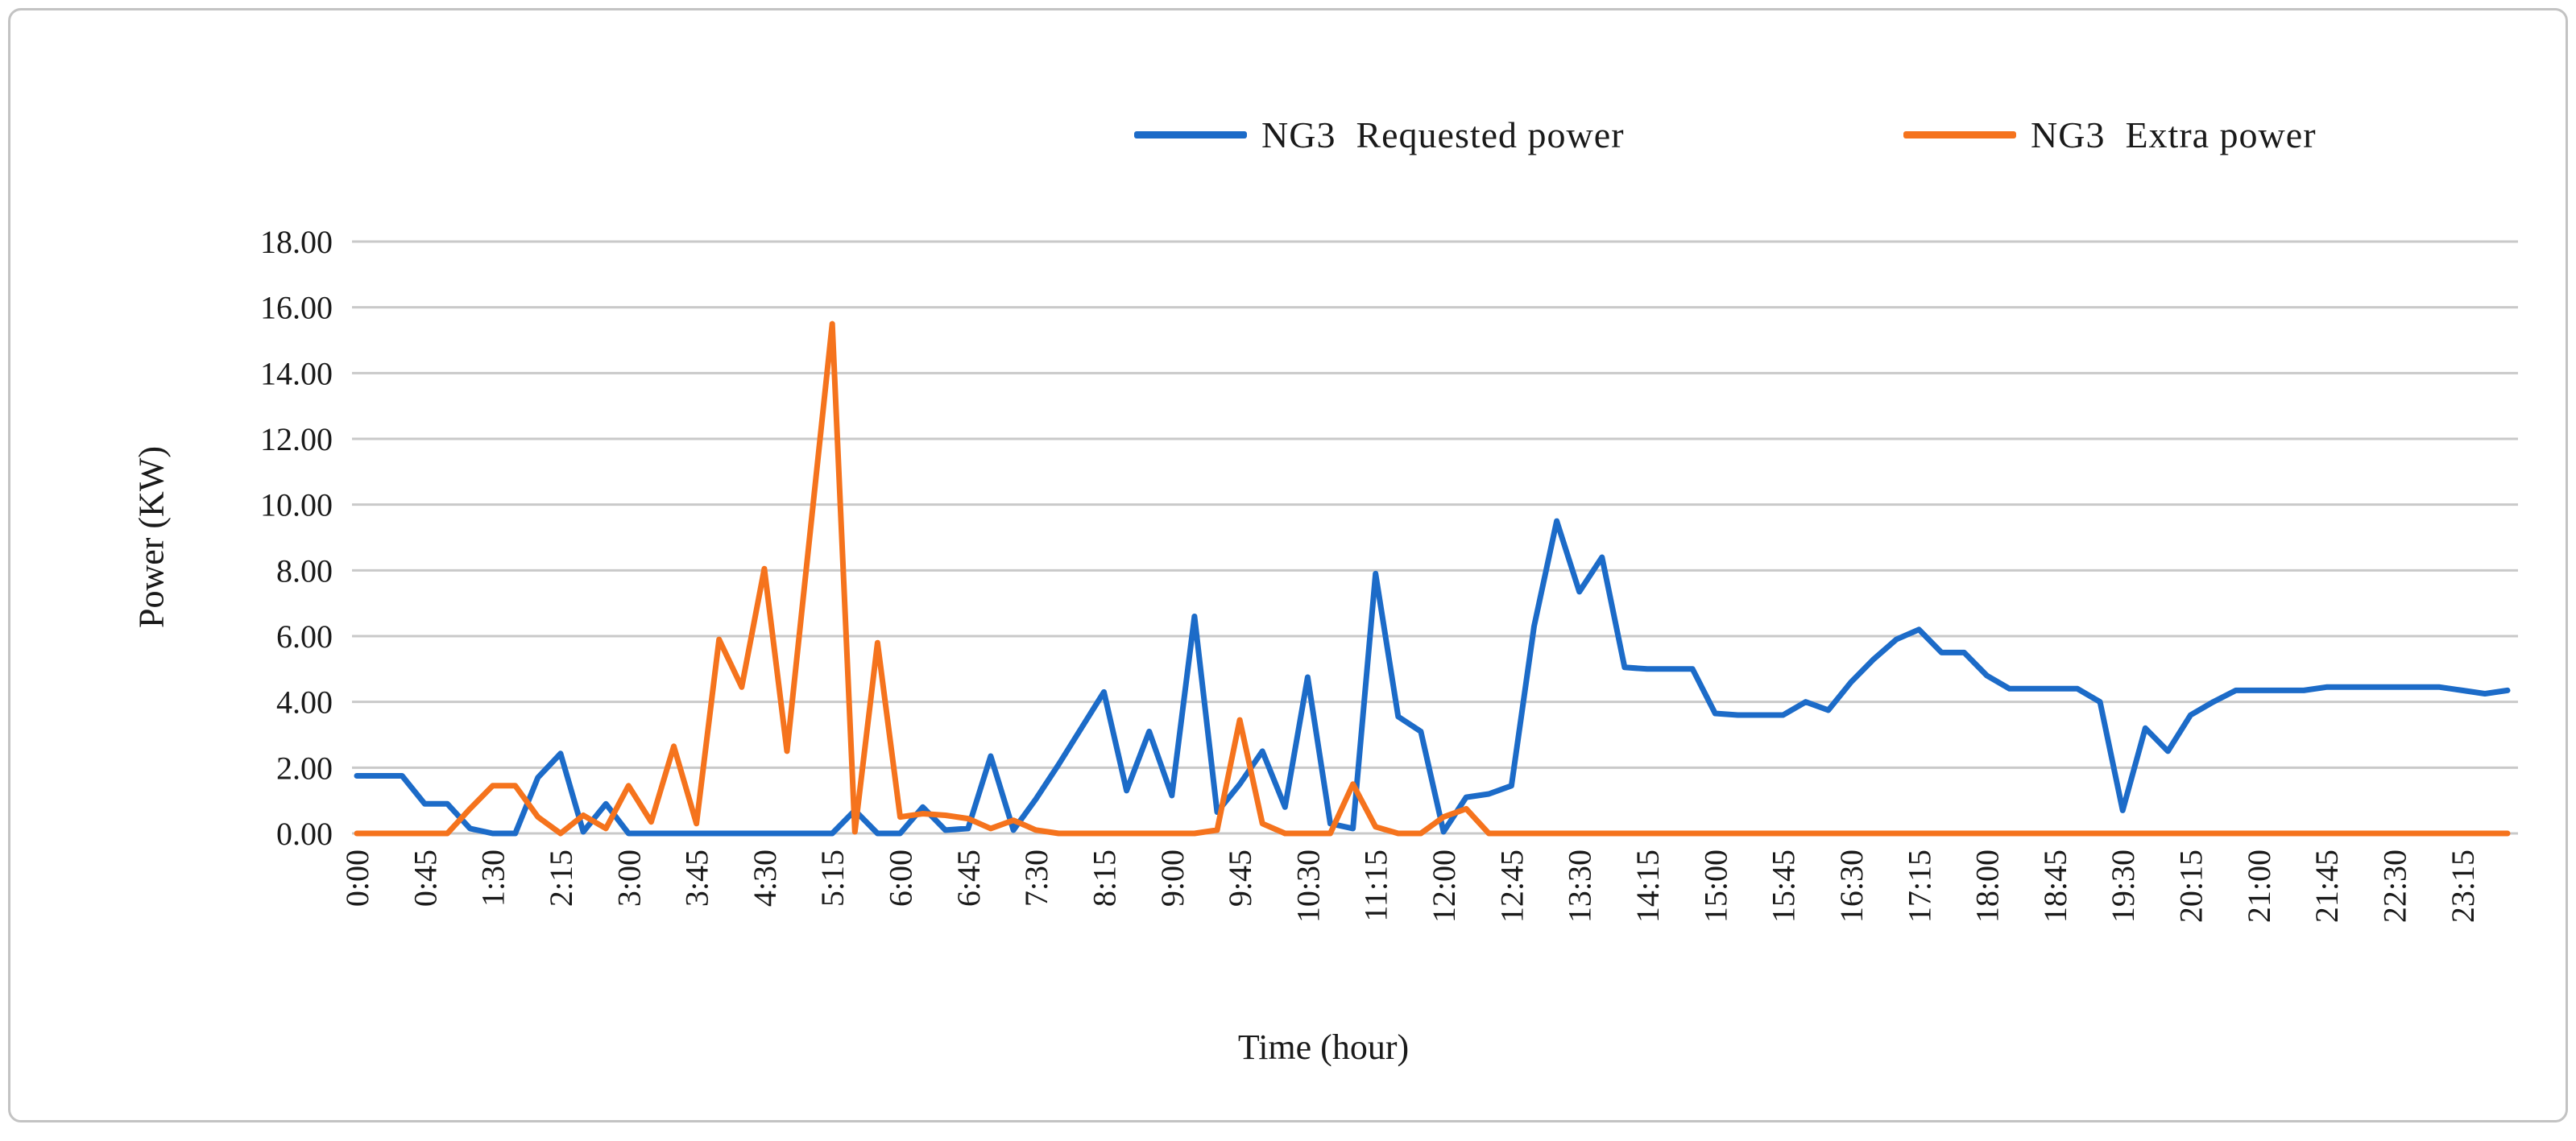 The image size is (2576, 1141). I want to click on x-tick-label-12-45: 12:45, so click(1511, 886).